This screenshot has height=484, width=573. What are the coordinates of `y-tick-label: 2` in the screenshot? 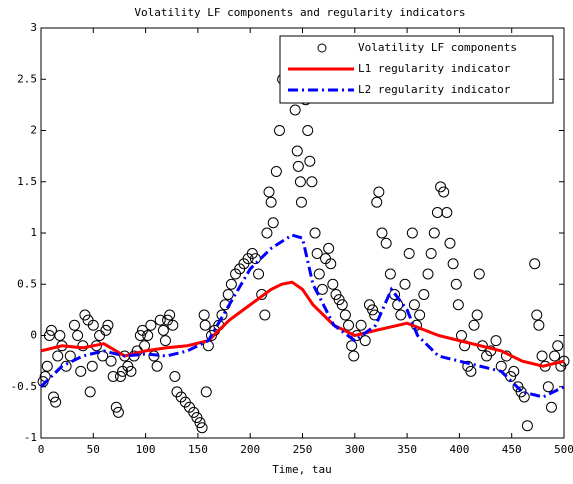 It's located at (33, 130).